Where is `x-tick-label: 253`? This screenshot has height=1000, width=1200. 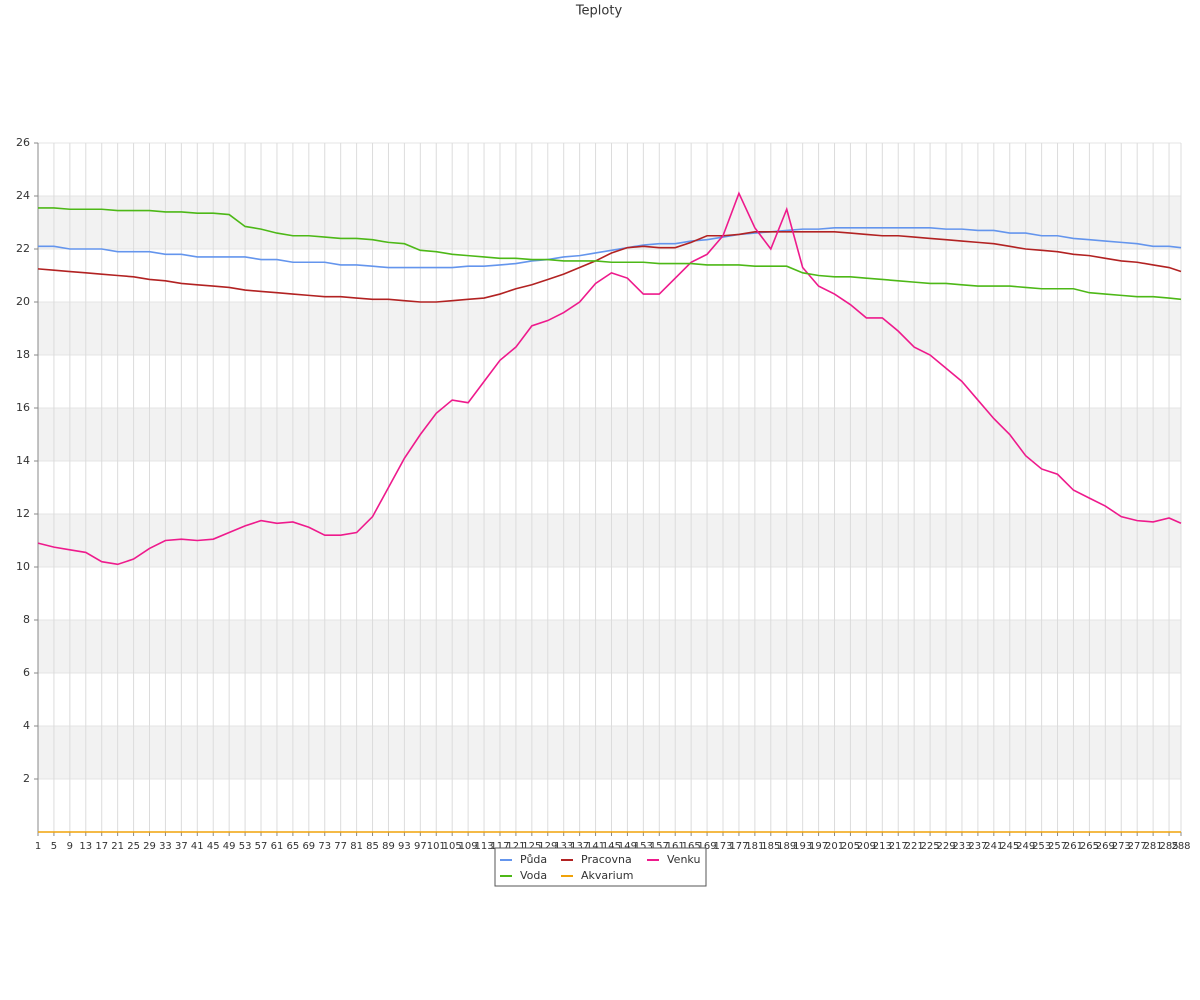 x-tick-label: 253 is located at coordinates (1041, 846).